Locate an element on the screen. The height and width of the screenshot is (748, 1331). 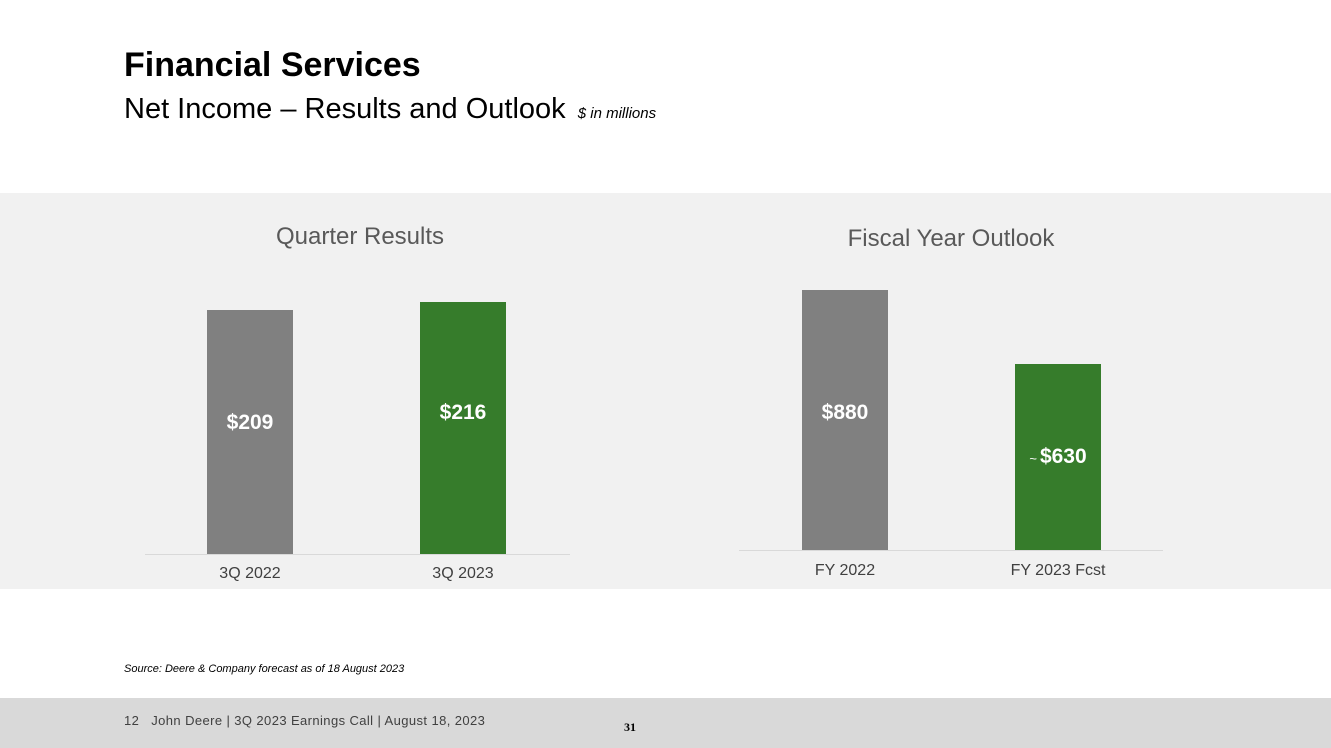
data-label: $209 is located at coordinates (250, 423).